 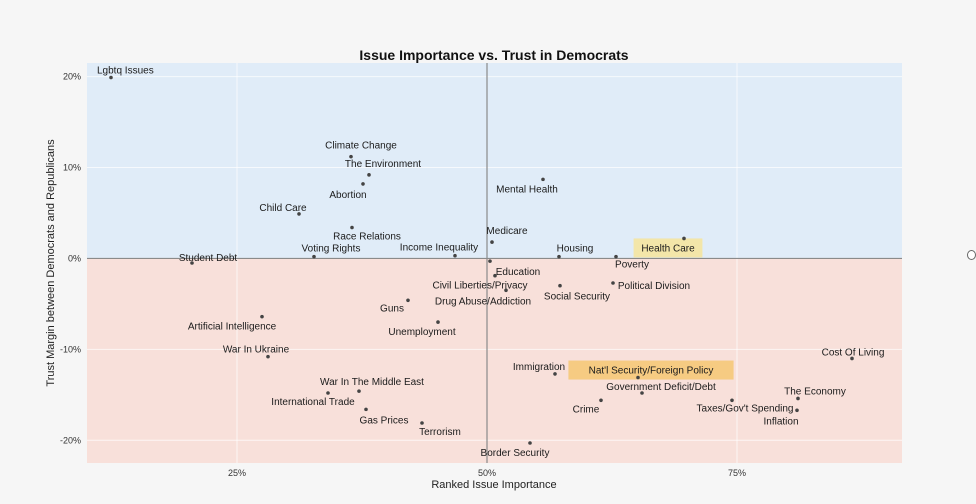 I want to click on data-point-label: Race Relations, so click(x=367, y=237).